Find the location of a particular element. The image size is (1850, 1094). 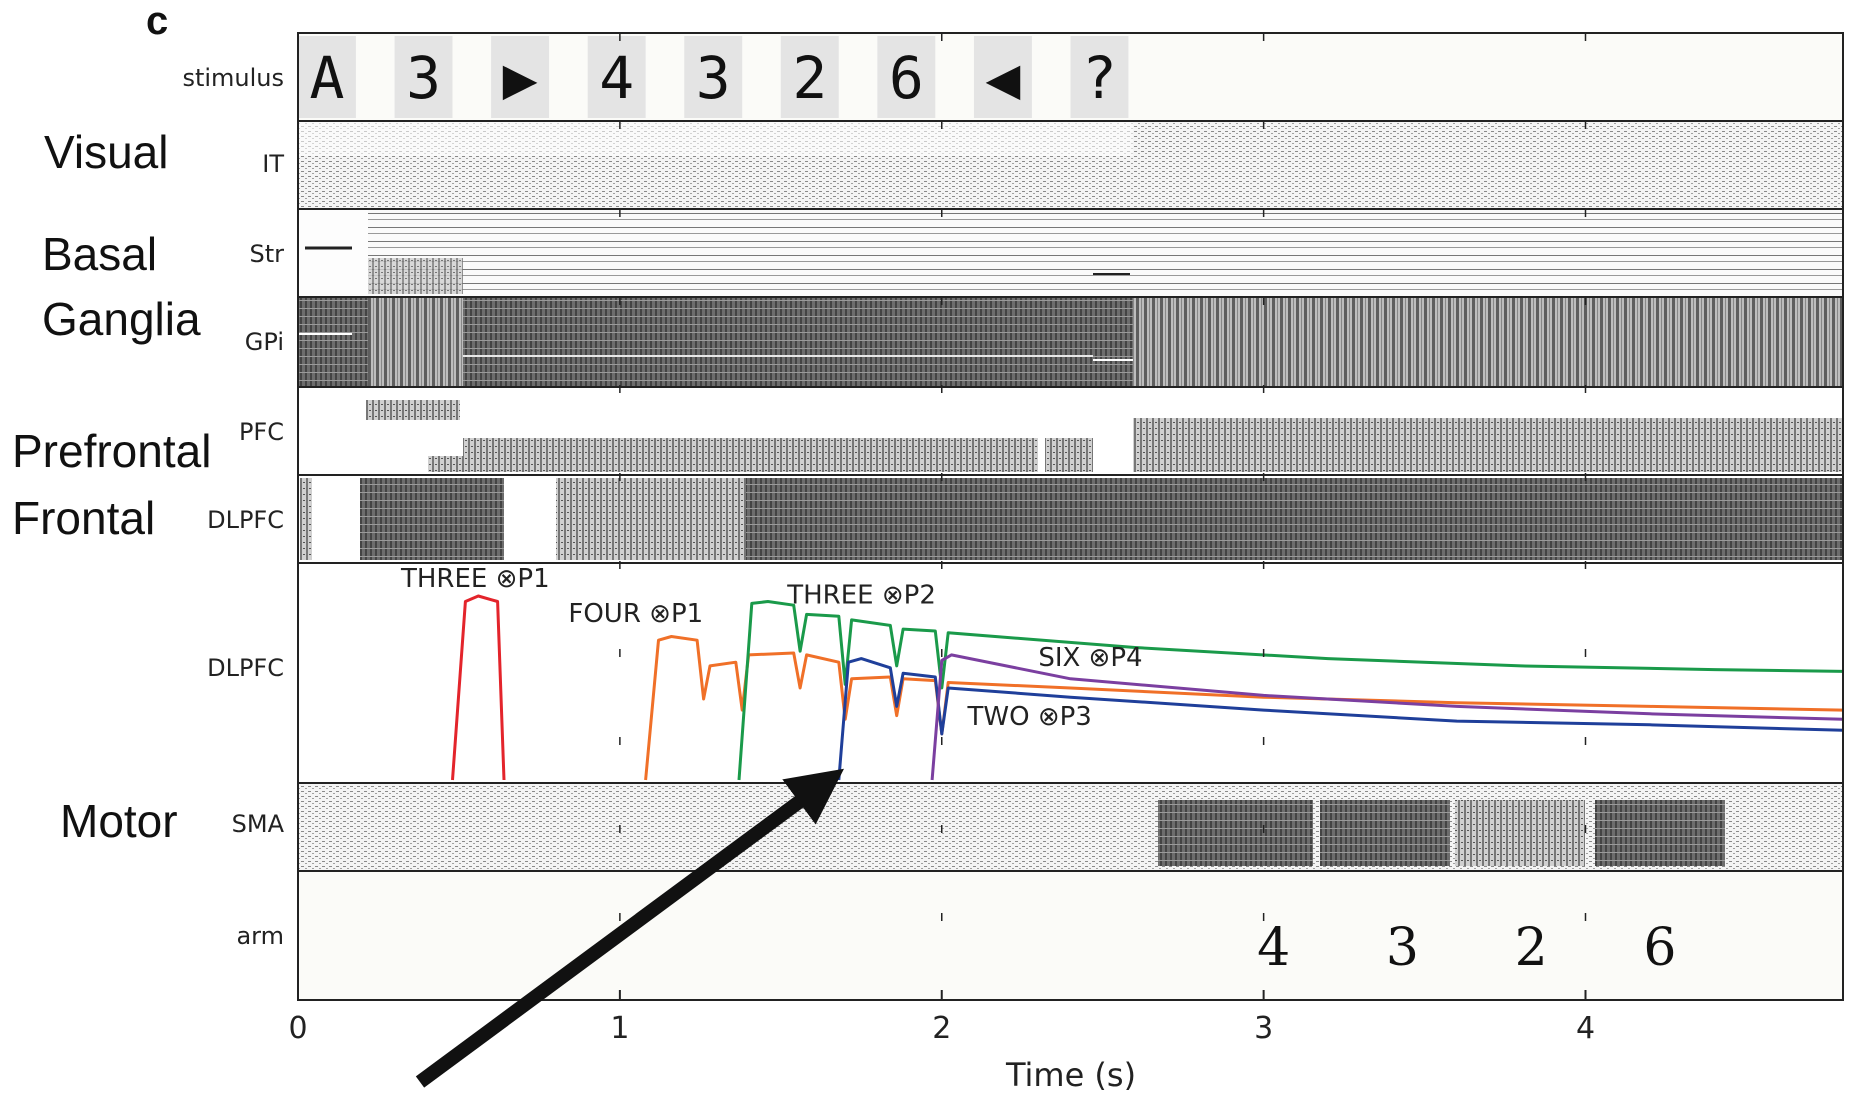

pfc-raster is located at coordinates (1070, 431).